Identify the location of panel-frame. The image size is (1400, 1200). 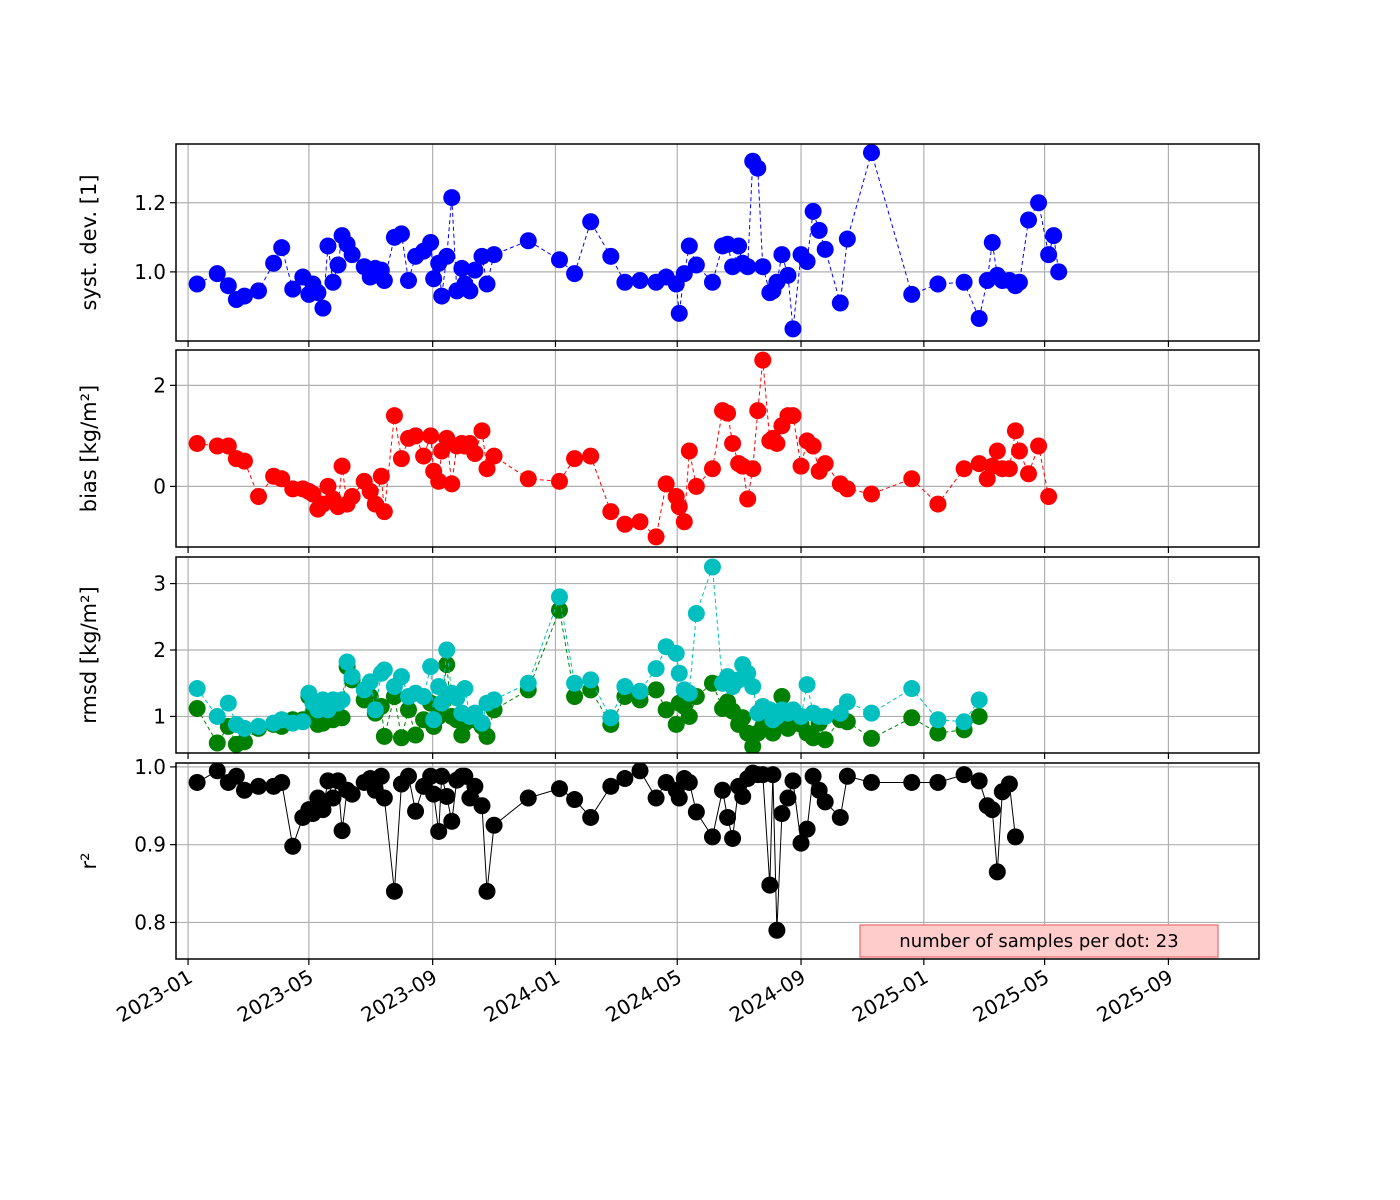
(717, 242).